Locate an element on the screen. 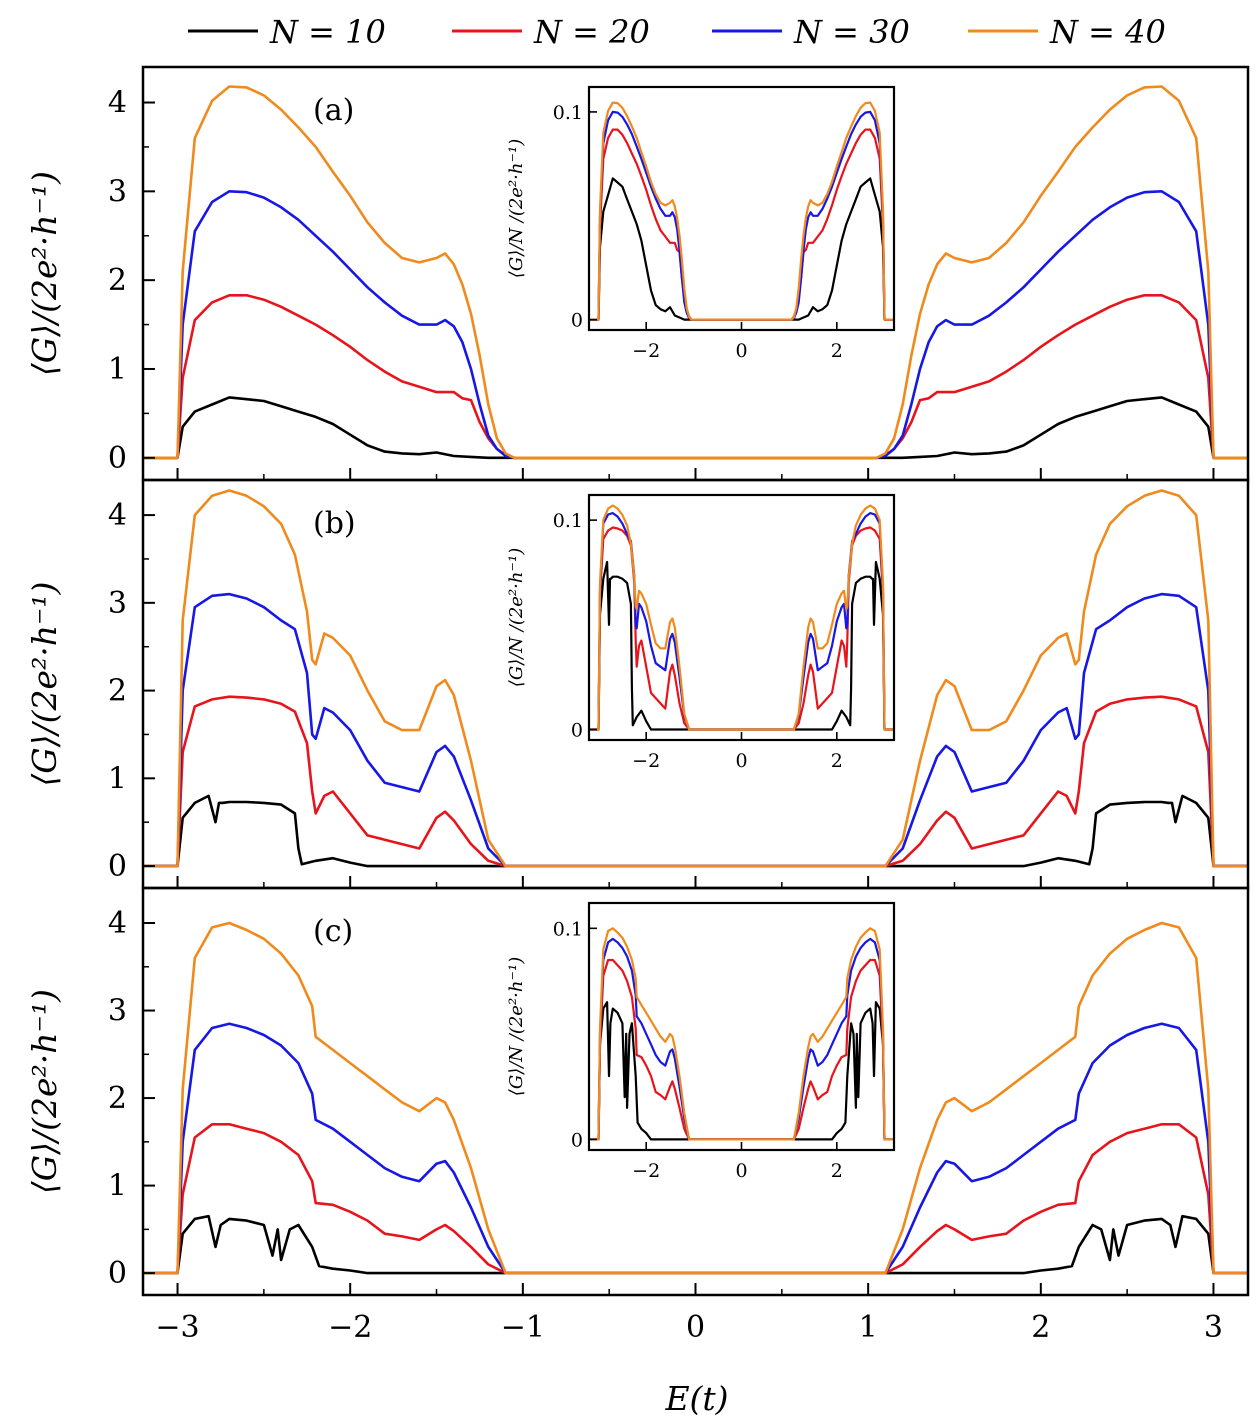  x-tick-label: 1 is located at coordinates (868, 1327).